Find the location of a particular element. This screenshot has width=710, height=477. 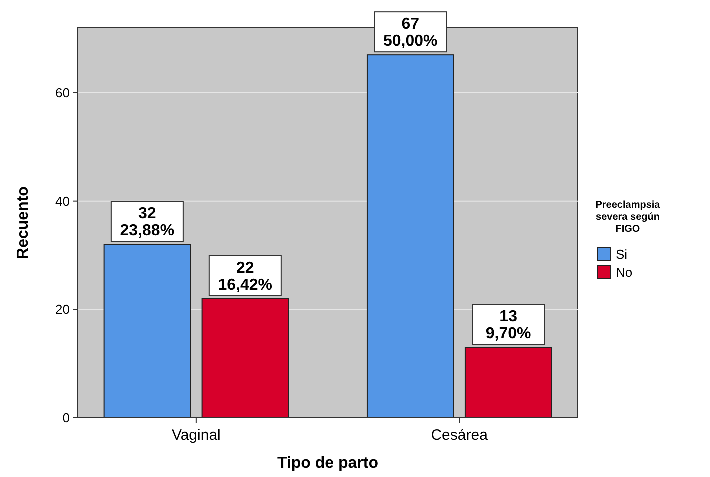

data-label: 13 9,70% is located at coordinates (509, 325).